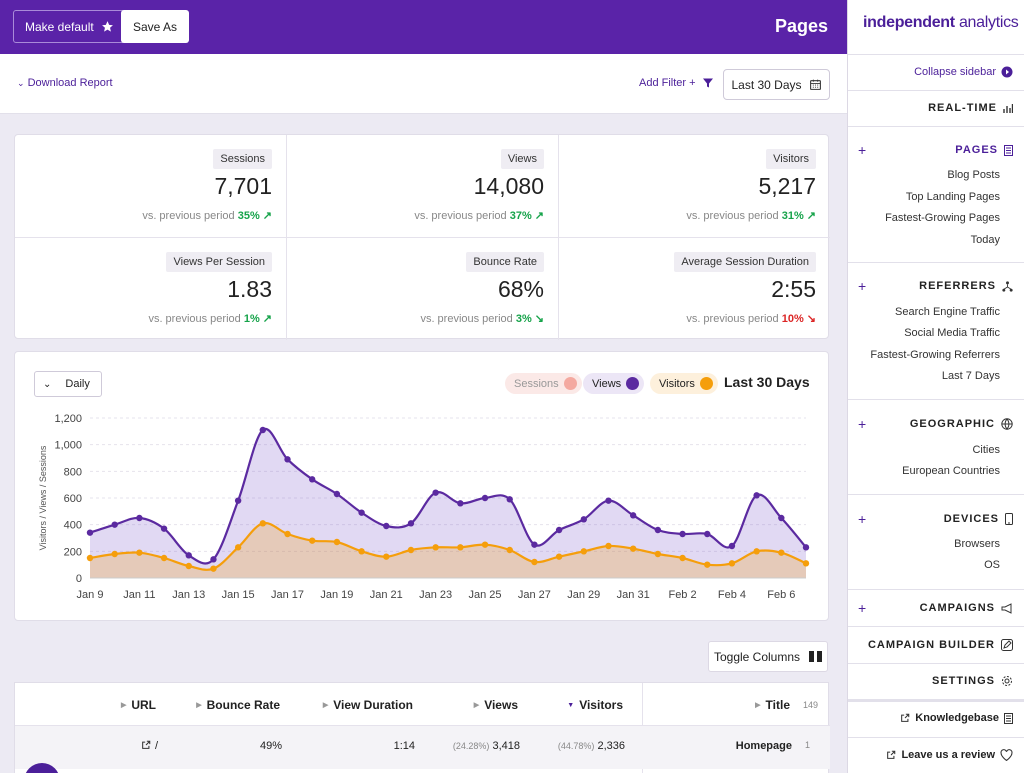  I want to click on sidebar-link-social-media-traffic: Social Media Traffic, so click(952, 333).